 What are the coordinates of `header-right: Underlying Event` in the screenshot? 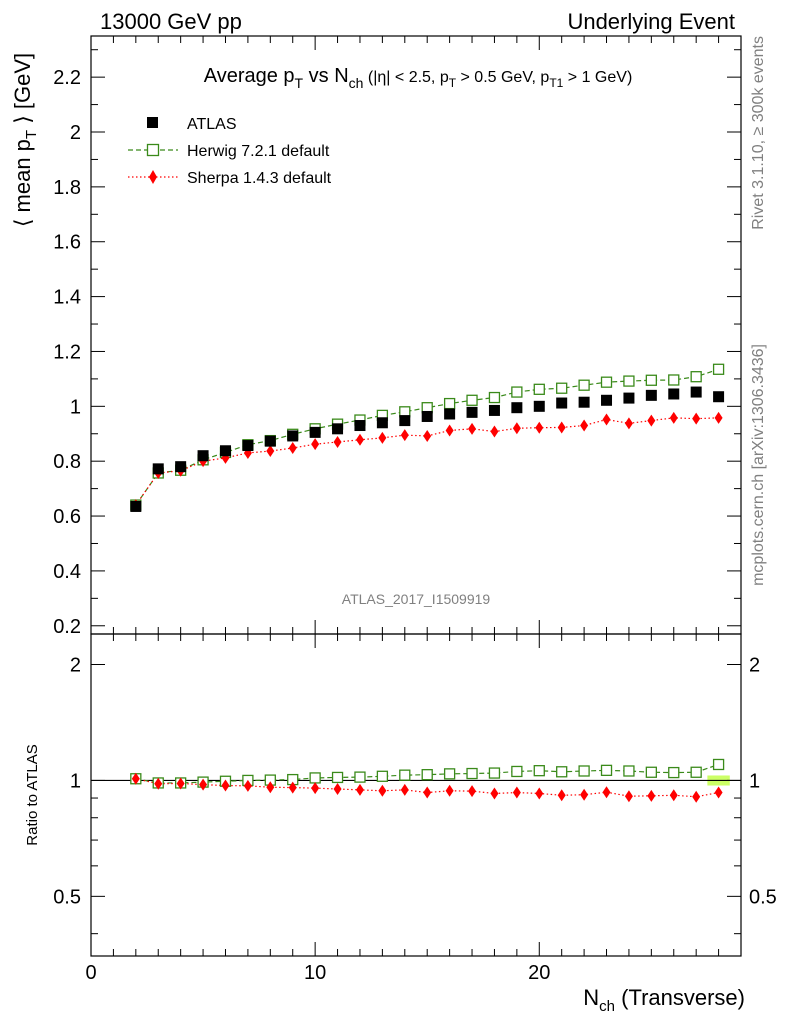 It's located at (651, 21).